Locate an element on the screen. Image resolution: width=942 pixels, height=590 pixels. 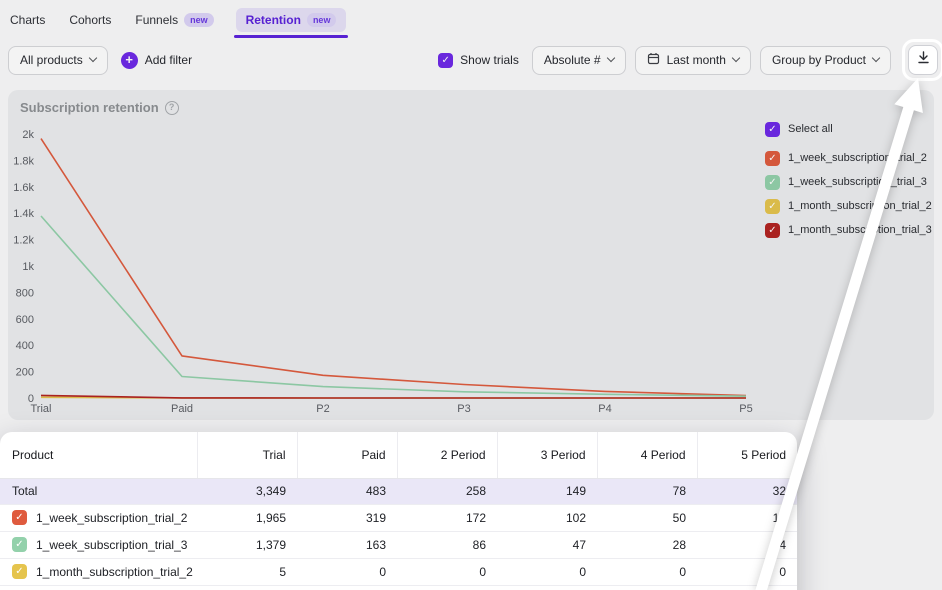
tab-retention: Retention new is located at coordinates (291, 23).